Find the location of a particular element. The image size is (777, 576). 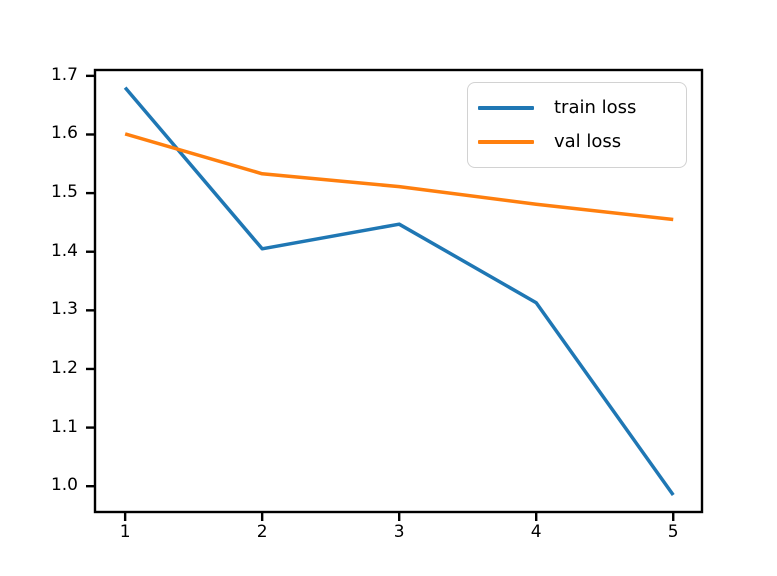

x-tick-label: 4 is located at coordinates (536, 532).